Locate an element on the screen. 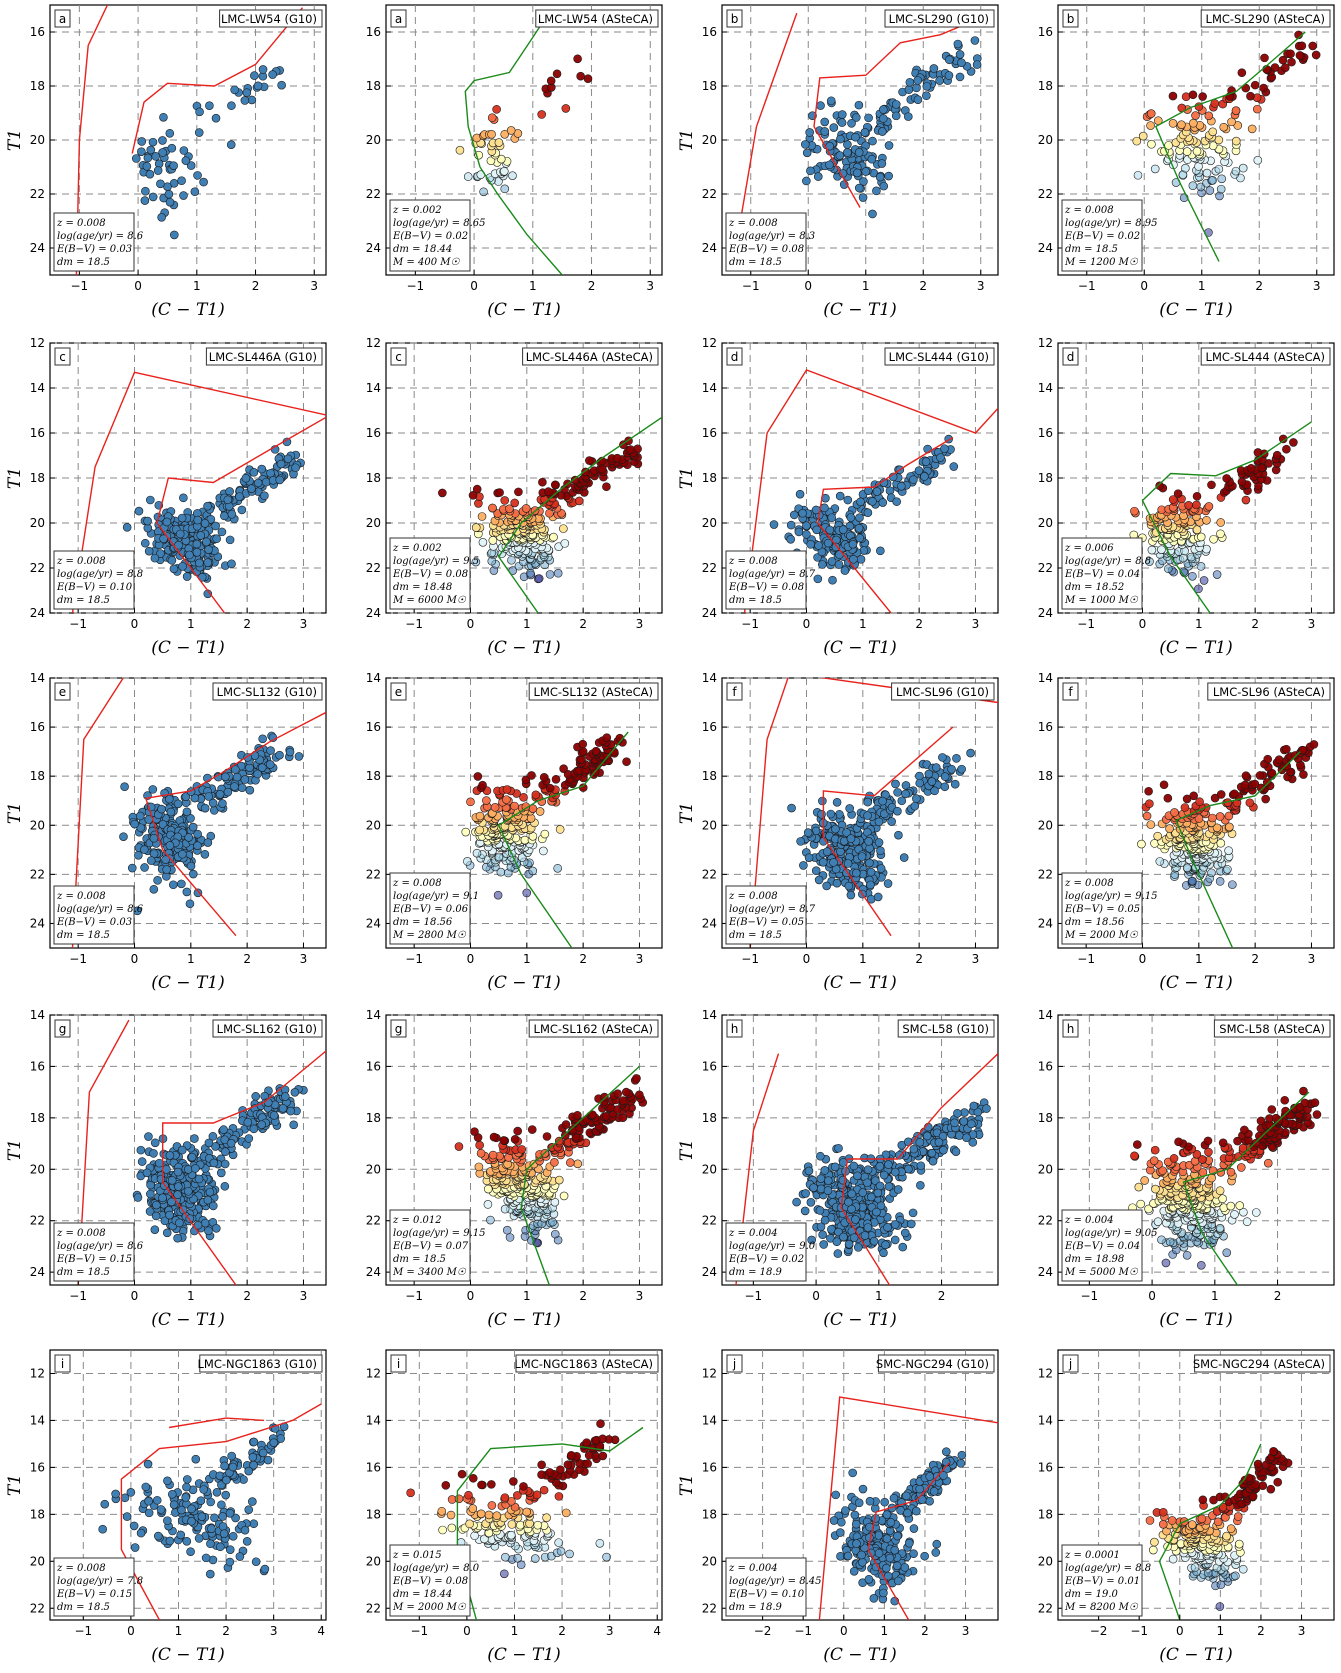 The image size is (1341, 1673). param-line: E(B−V) = 0.08 is located at coordinates (430, 574).